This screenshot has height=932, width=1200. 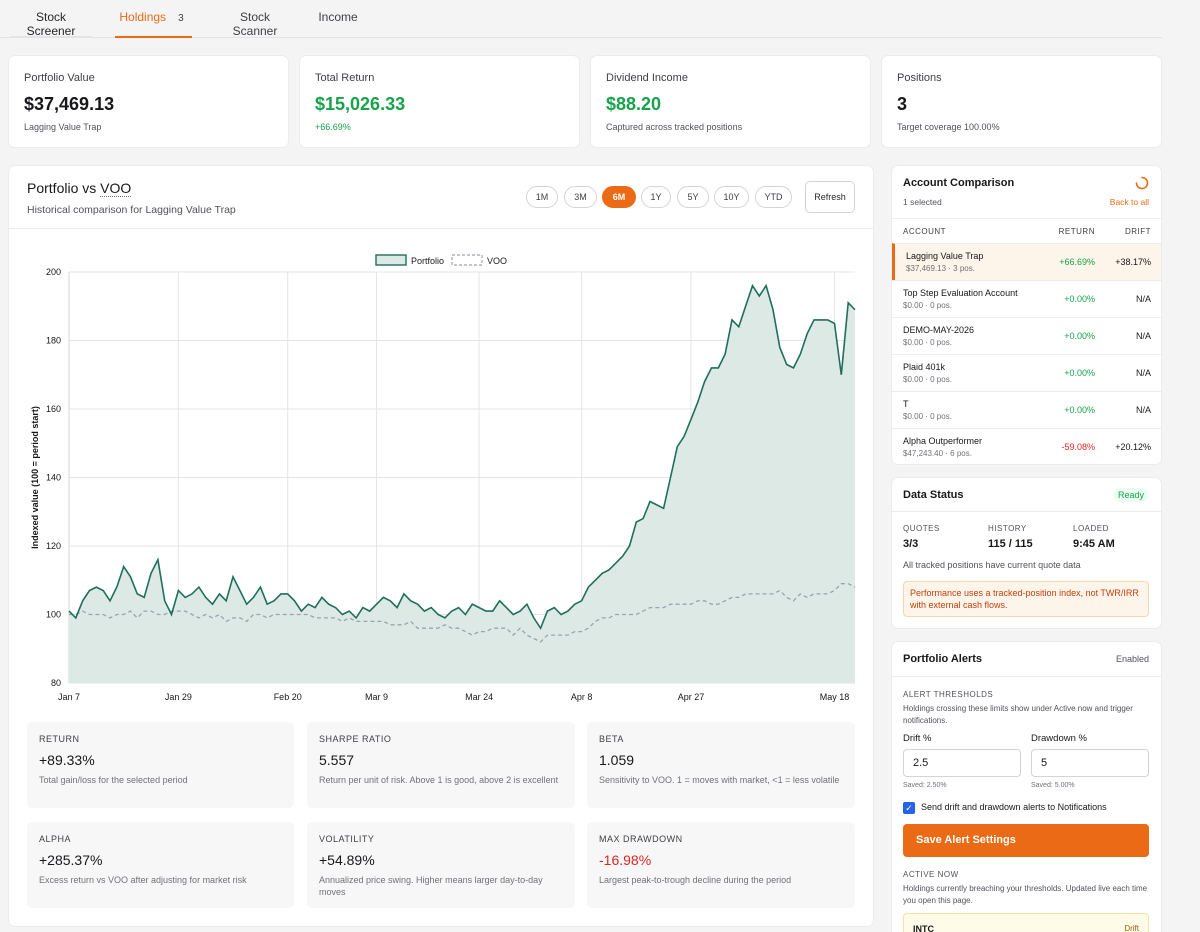 What do you see at coordinates (1090, 763) in the screenshot?
I see `drawdown-input: 5` at bounding box center [1090, 763].